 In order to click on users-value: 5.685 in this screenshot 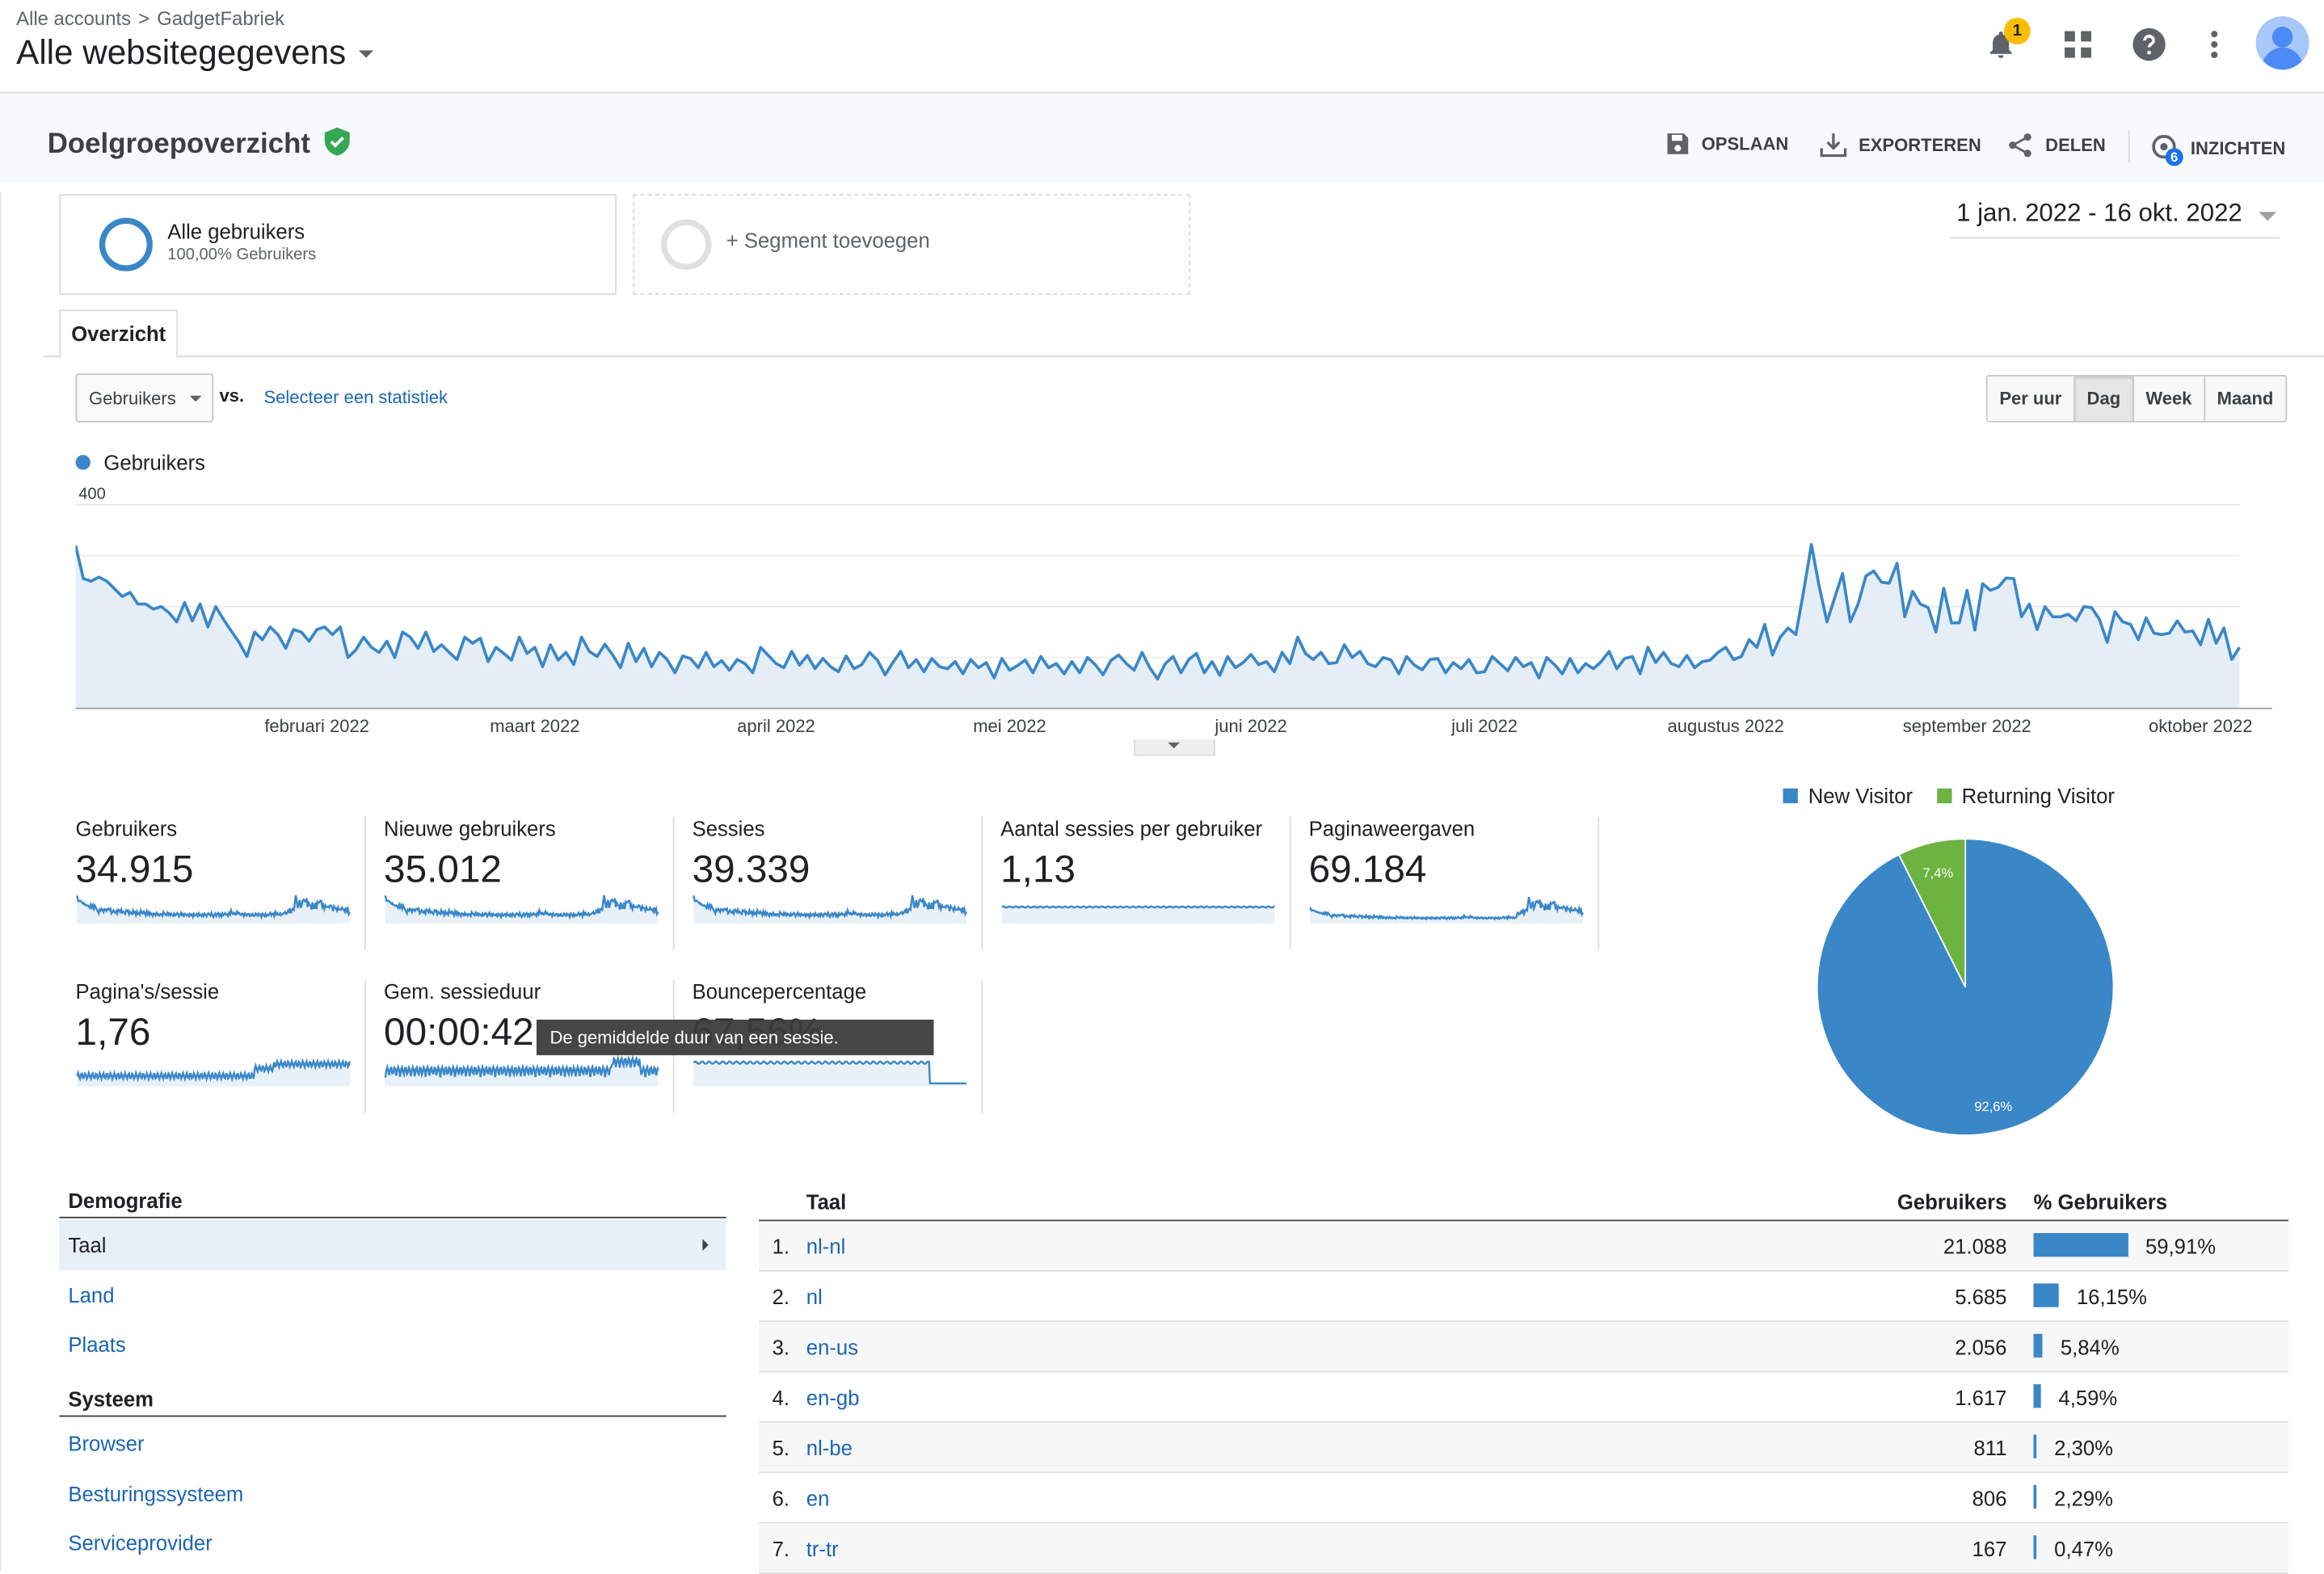, I will do `click(1981, 1297)`.